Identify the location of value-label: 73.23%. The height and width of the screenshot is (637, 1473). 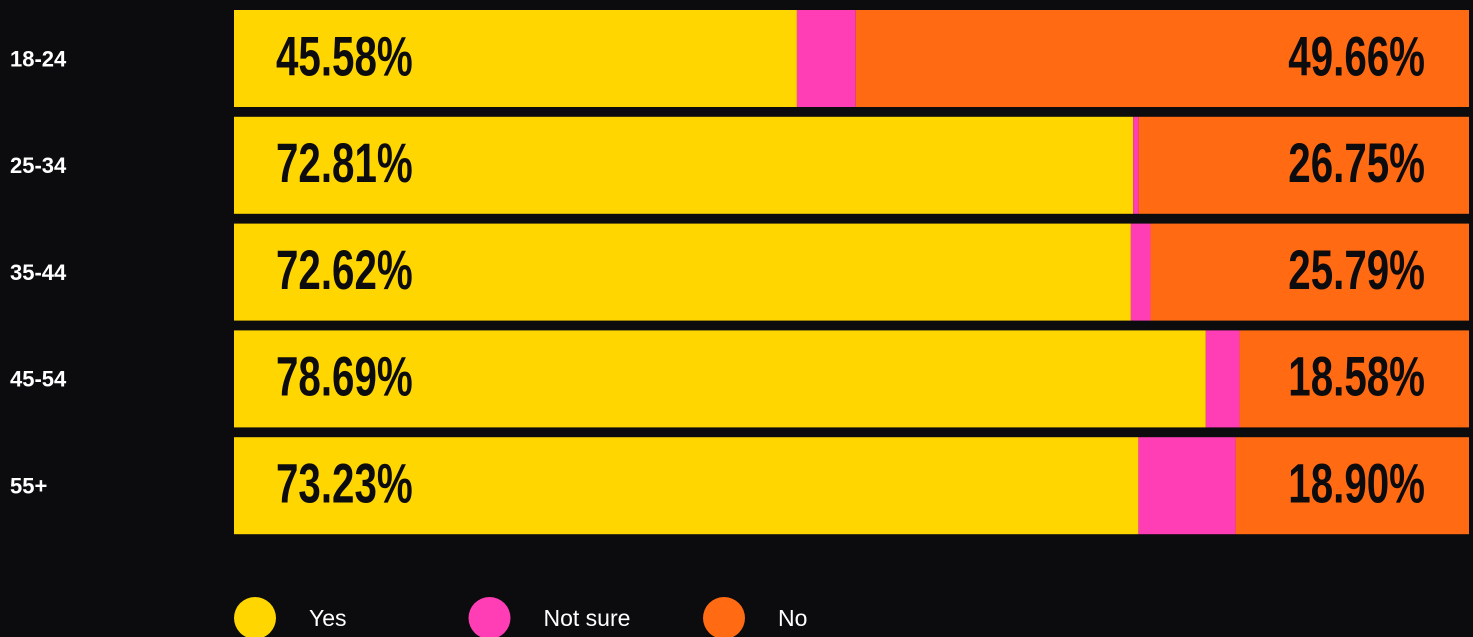
(344, 484).